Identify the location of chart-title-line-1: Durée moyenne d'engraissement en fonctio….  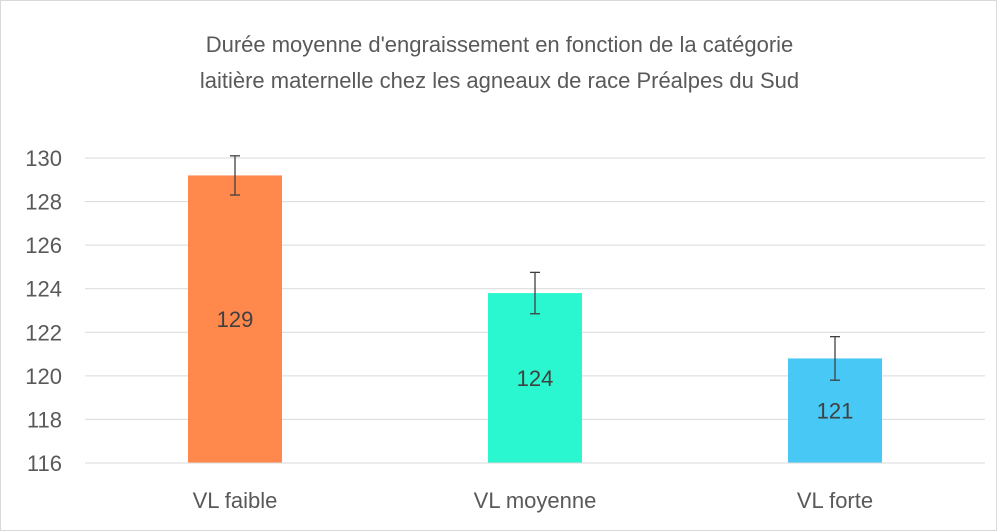
(499, 44).